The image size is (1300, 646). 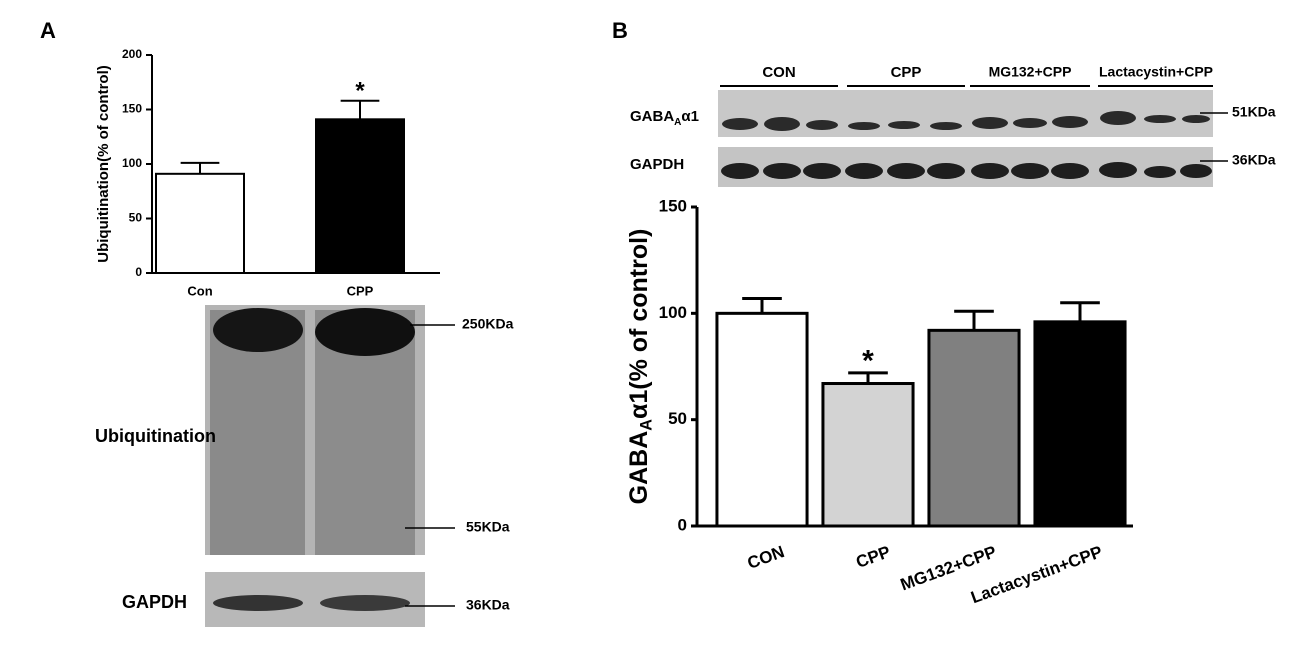 What do you see at coordinates (1156, 72) in the screenshot?
I see `blot-group-label: Lactacystin+CPP` at bounding box center [1156, 72].